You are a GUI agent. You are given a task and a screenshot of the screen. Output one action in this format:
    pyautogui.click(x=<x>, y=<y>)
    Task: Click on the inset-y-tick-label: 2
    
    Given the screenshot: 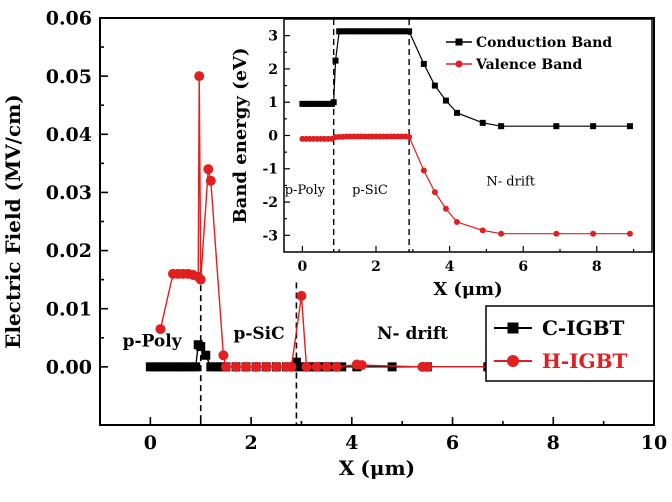 What is the action you would take?
    pyautogui.click(x=273, y=70)
    